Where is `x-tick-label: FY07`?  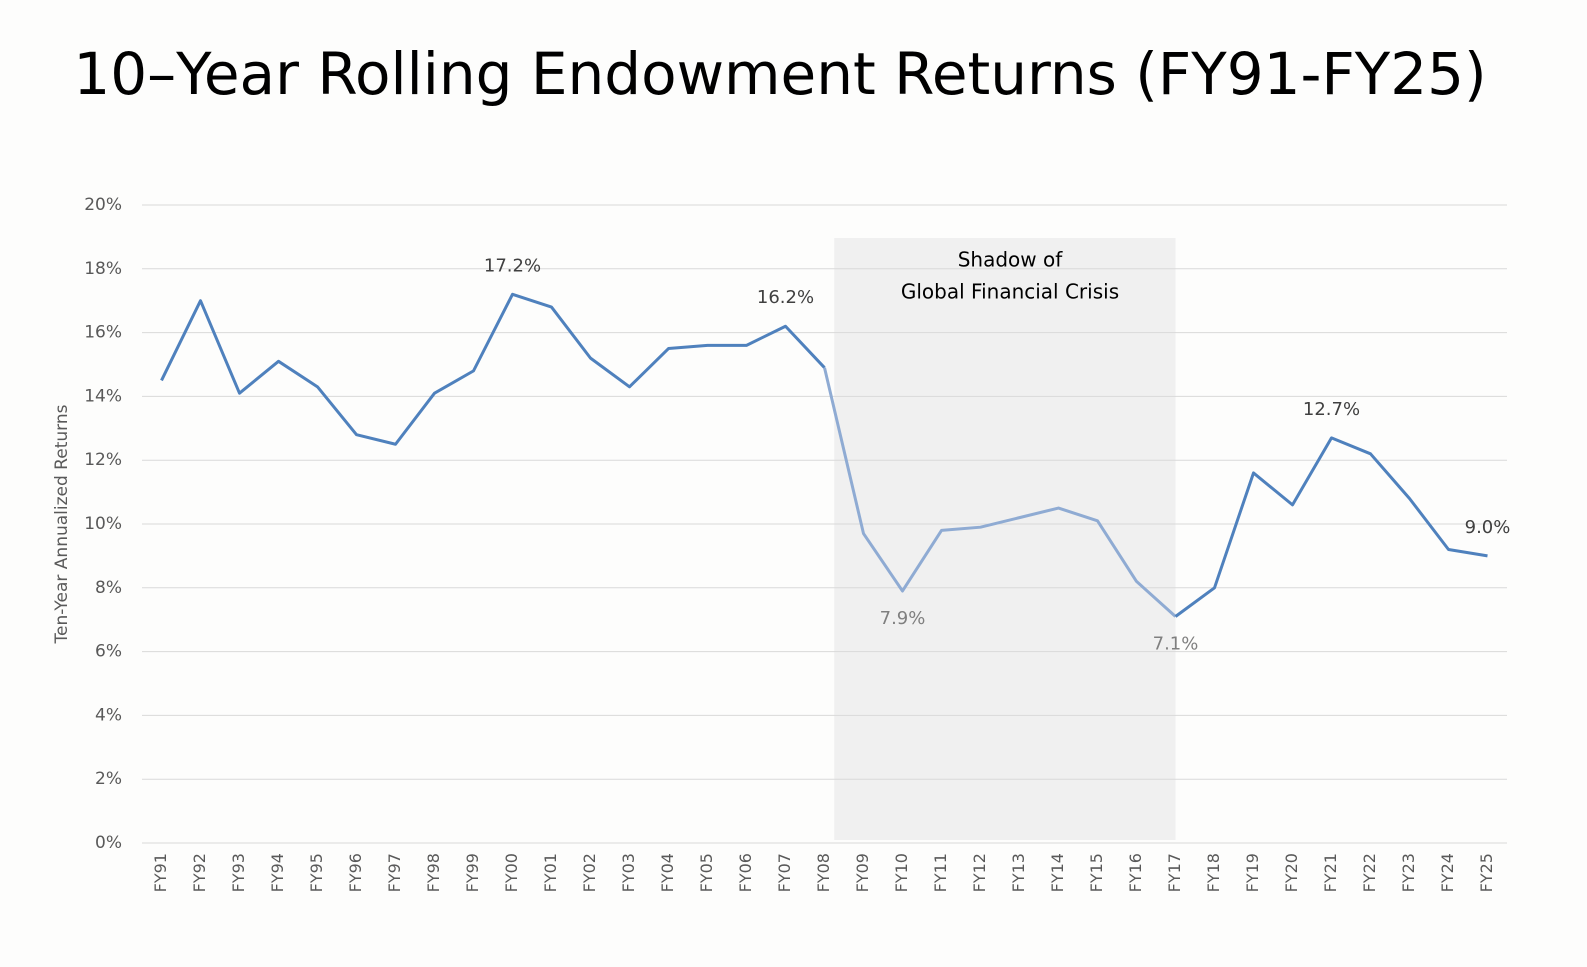
x-tick-label: FY07 is located at coordinates (784, 872).